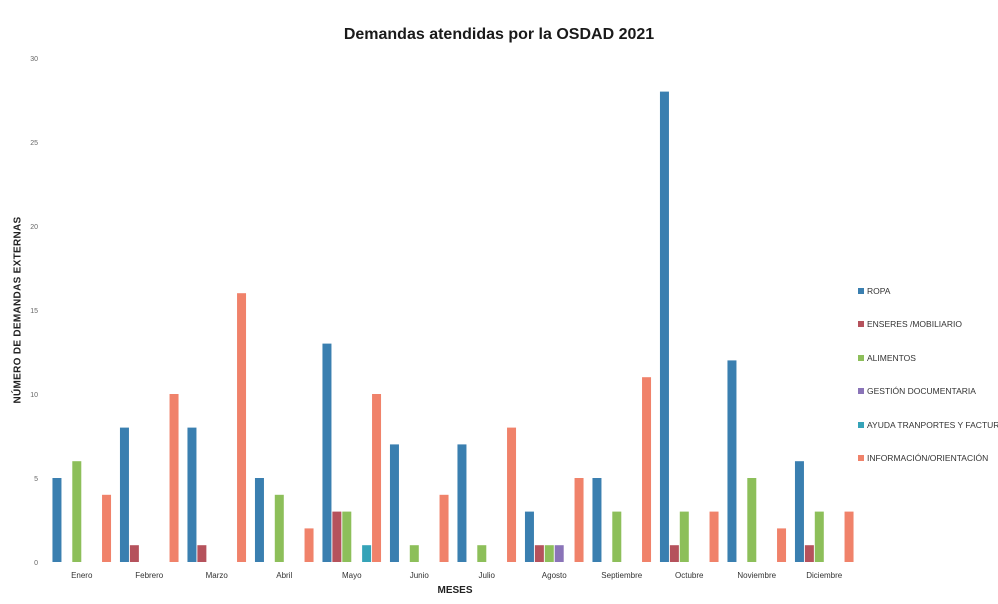 The image size is (998, 604). I want to click on legend-item: ALIMENTOS, so click(928, 358).